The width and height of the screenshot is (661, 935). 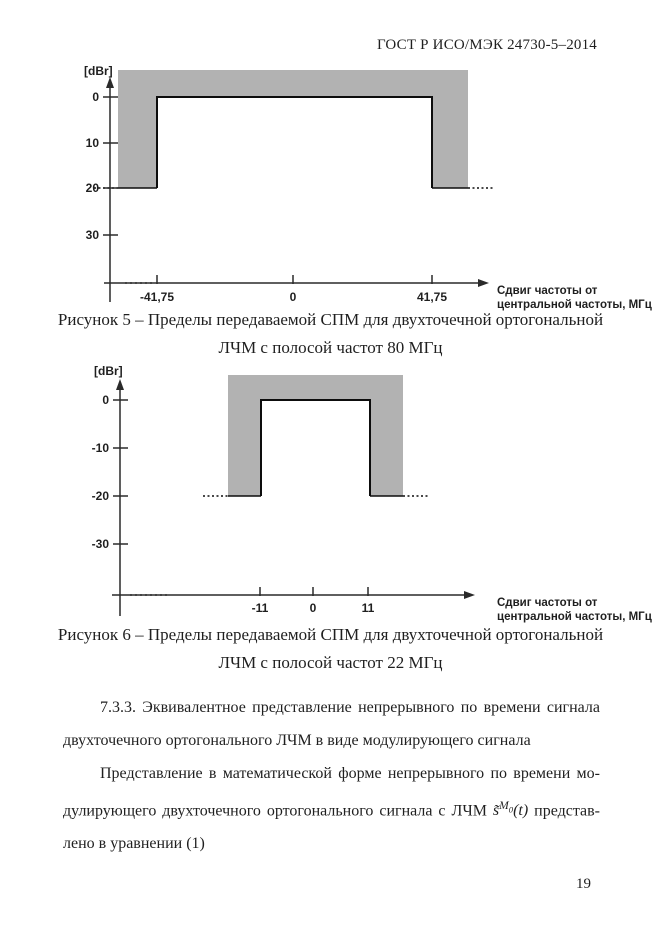 What do you see at coordinates (157, 297) in the screenshot?
I see `x-tick-label: -41,75` at bounding box center [157, 297].